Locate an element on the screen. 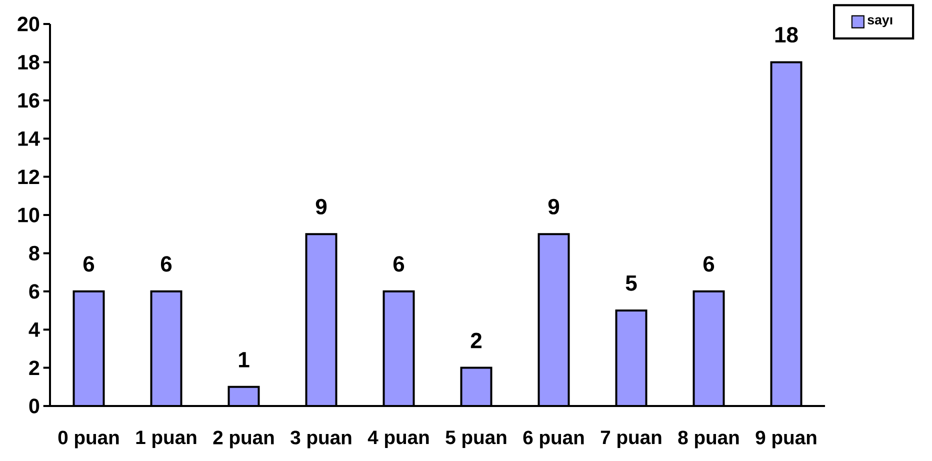 Image resolution: width=932 pixels, height=461 pixels. data-label: 2 is located at coordinates (476, 340).